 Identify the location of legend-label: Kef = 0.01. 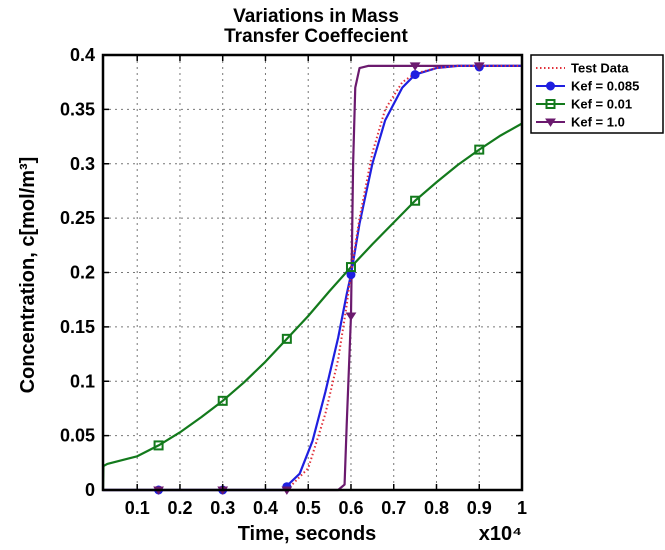
(601, 104).